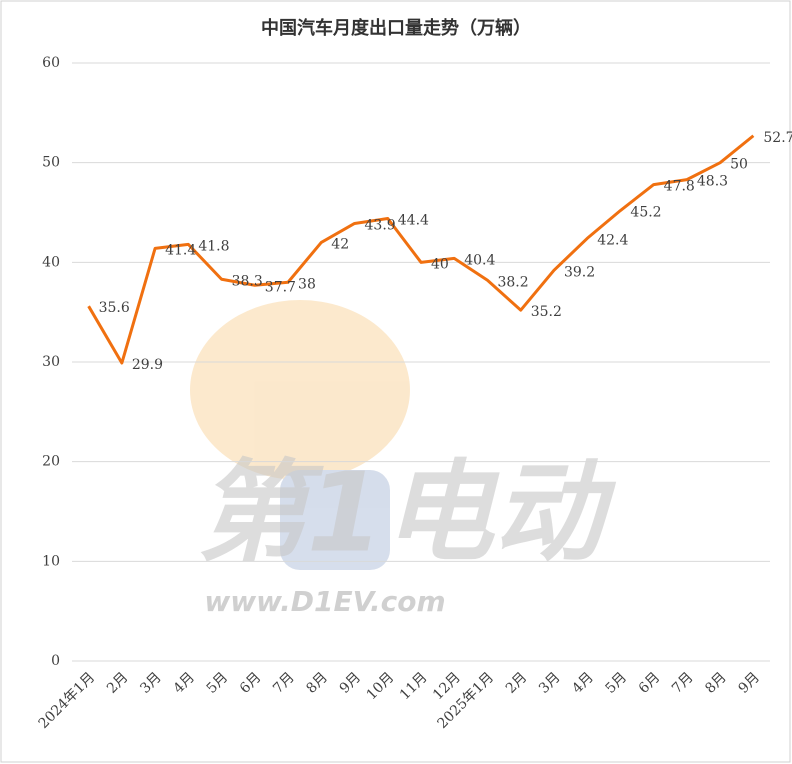 The width and height of the screenshot is (792, 764). Describe the element at coordinates (340, 244) in the screenshot. I see `data-label: 42` at that location.